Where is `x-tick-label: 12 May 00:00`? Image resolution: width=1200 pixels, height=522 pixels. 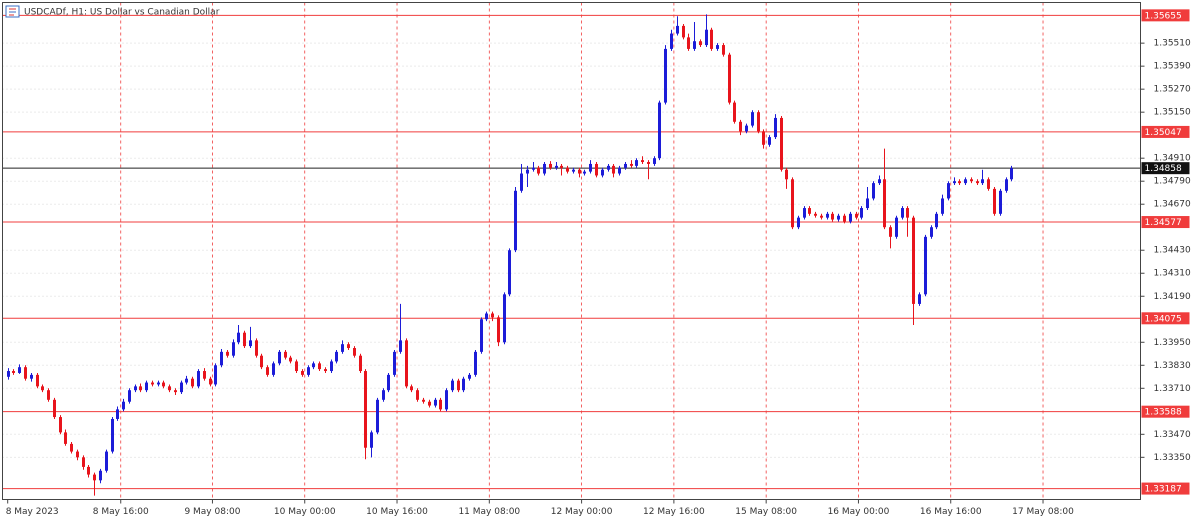 x-tick-label: 12 May 00:00 is located at coordinates (582, 512).